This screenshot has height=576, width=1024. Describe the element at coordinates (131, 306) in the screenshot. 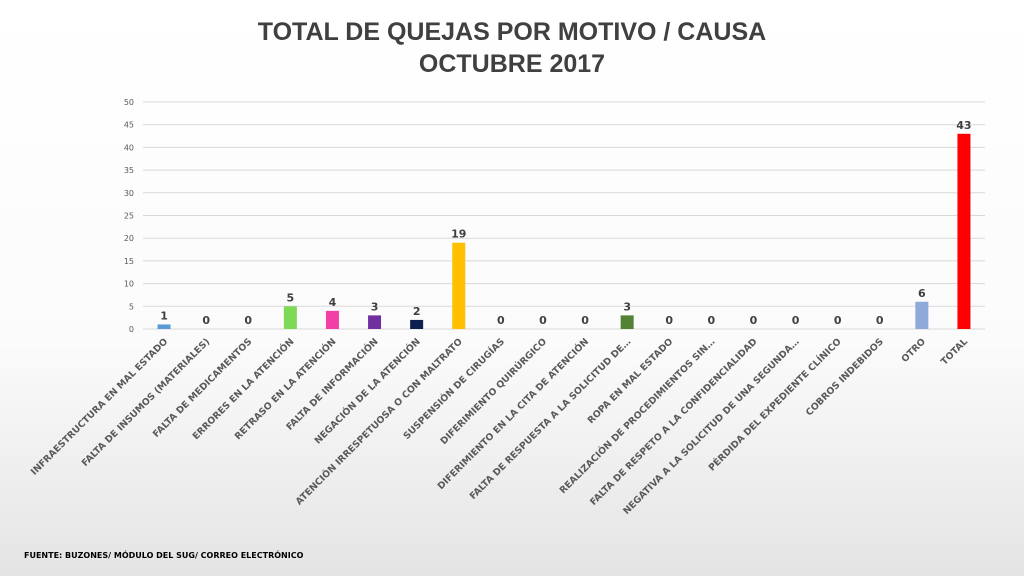

I see `y-tick-label: 5` at that location.